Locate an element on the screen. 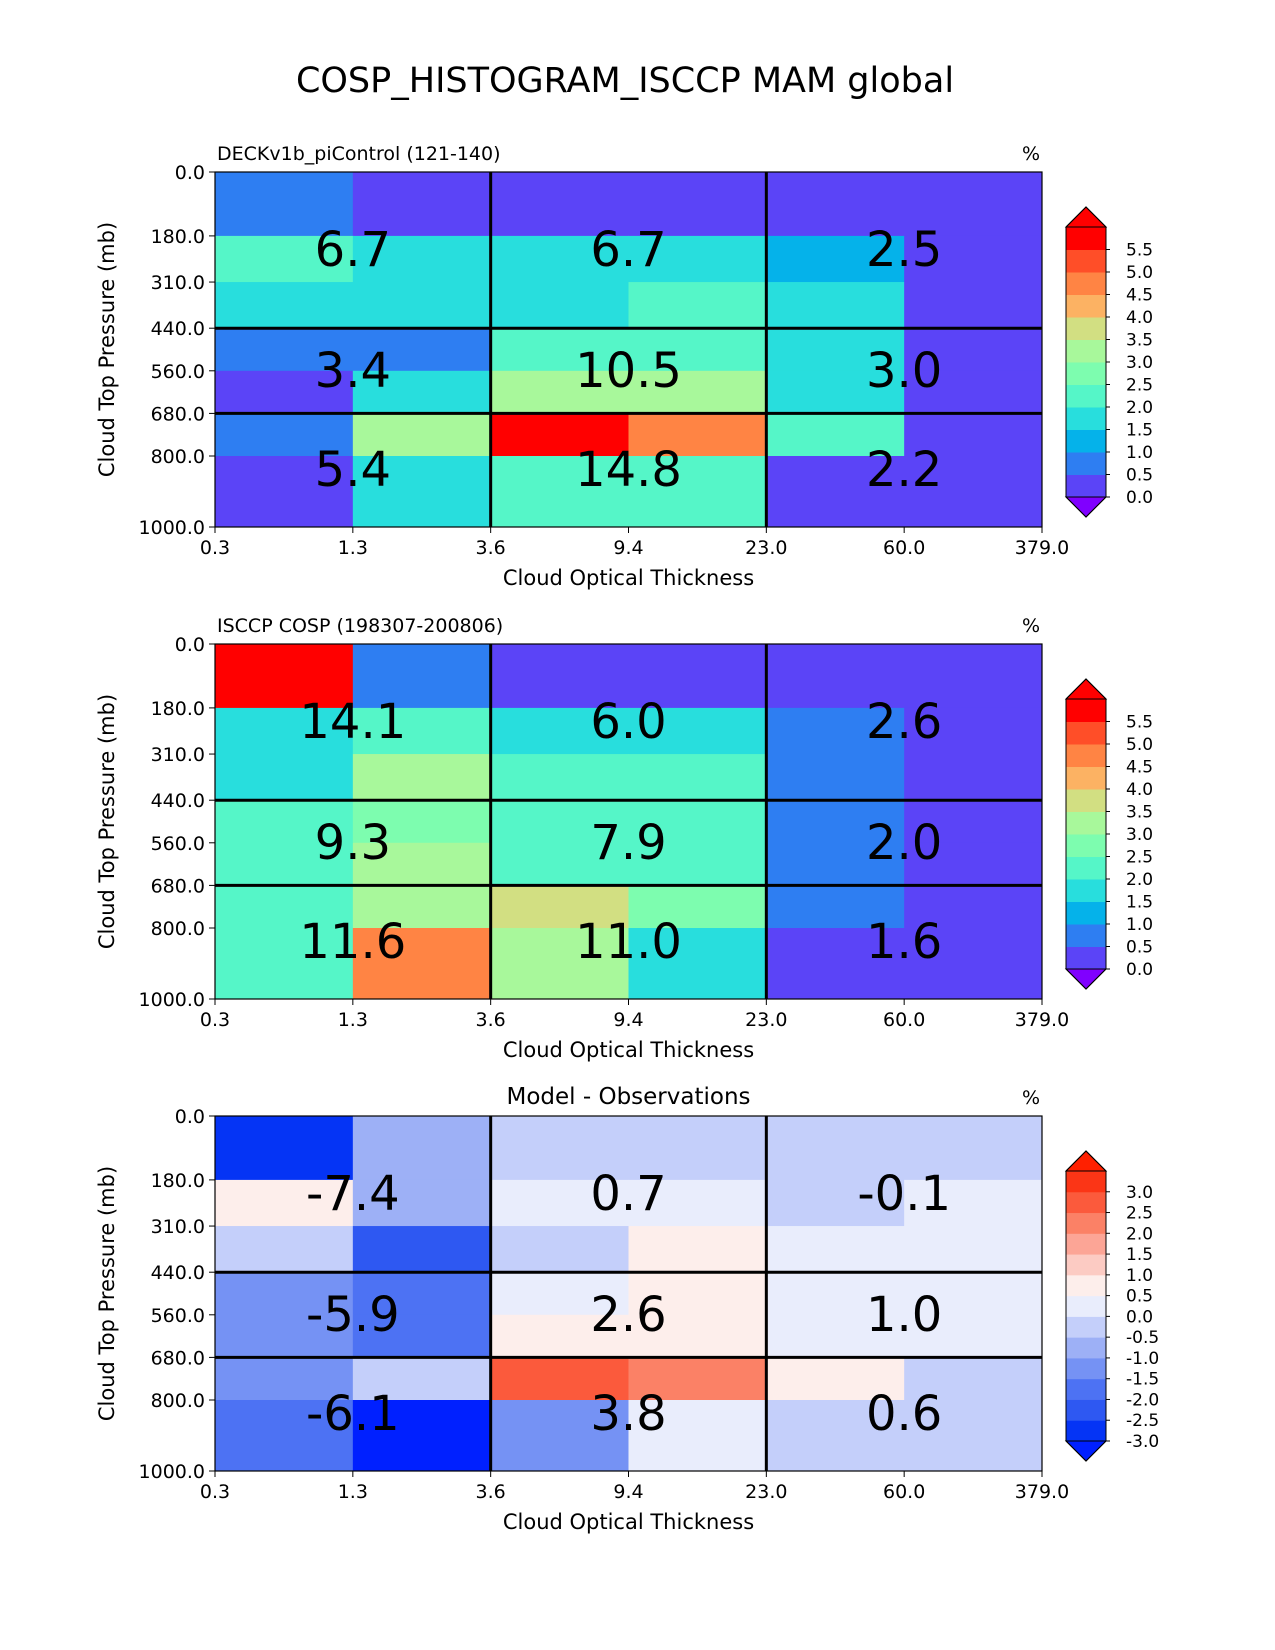 The width and height of the screenshot is (1275, 1650). x-tick-label: 9.4 is located at coordinates (628, 1492).